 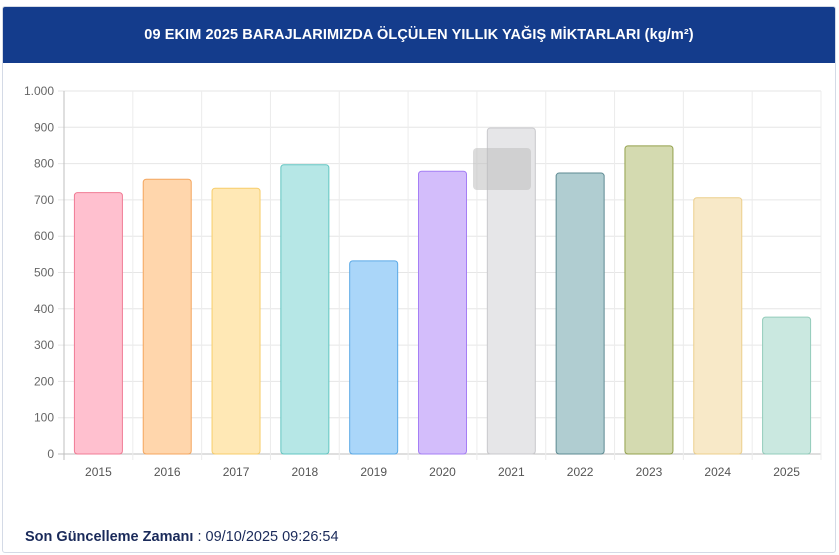 What do you see at coordinates (374, 357) in the screenshot?
I see `bar-2019` at bounding box center [374, 357].